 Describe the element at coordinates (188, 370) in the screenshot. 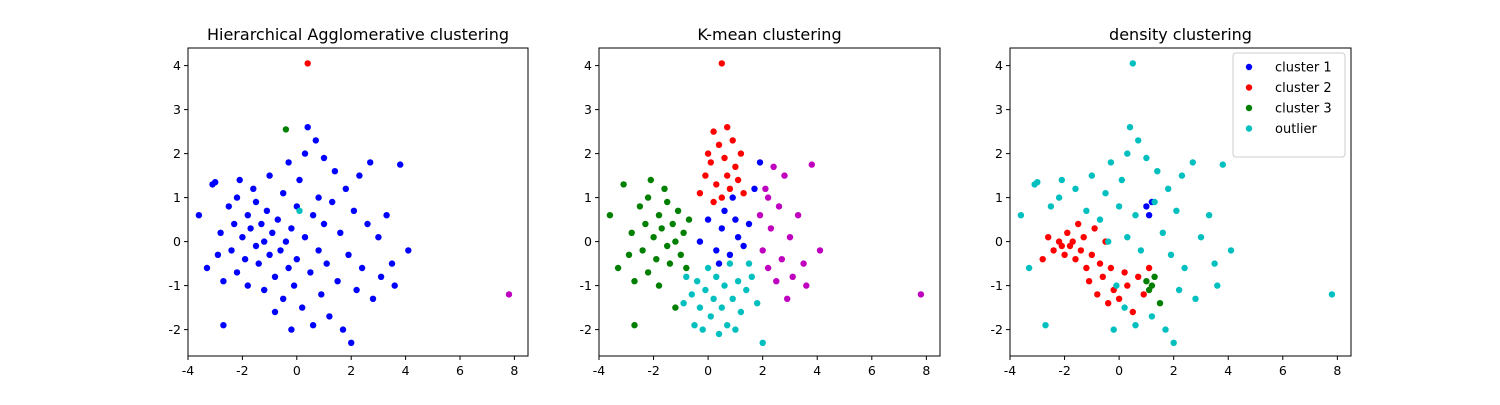

I see `x-tick-label: -4` at that location.